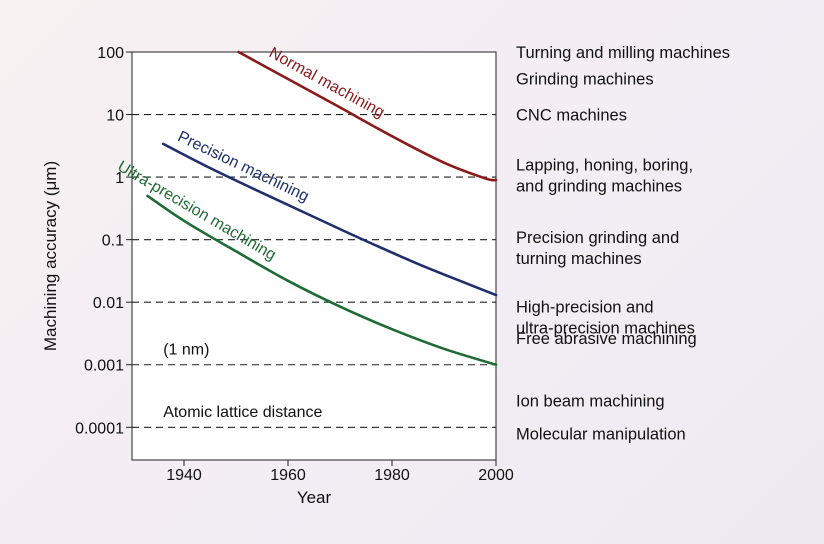  I want to click on machine-label: Grinding machines, so click(585, 79).